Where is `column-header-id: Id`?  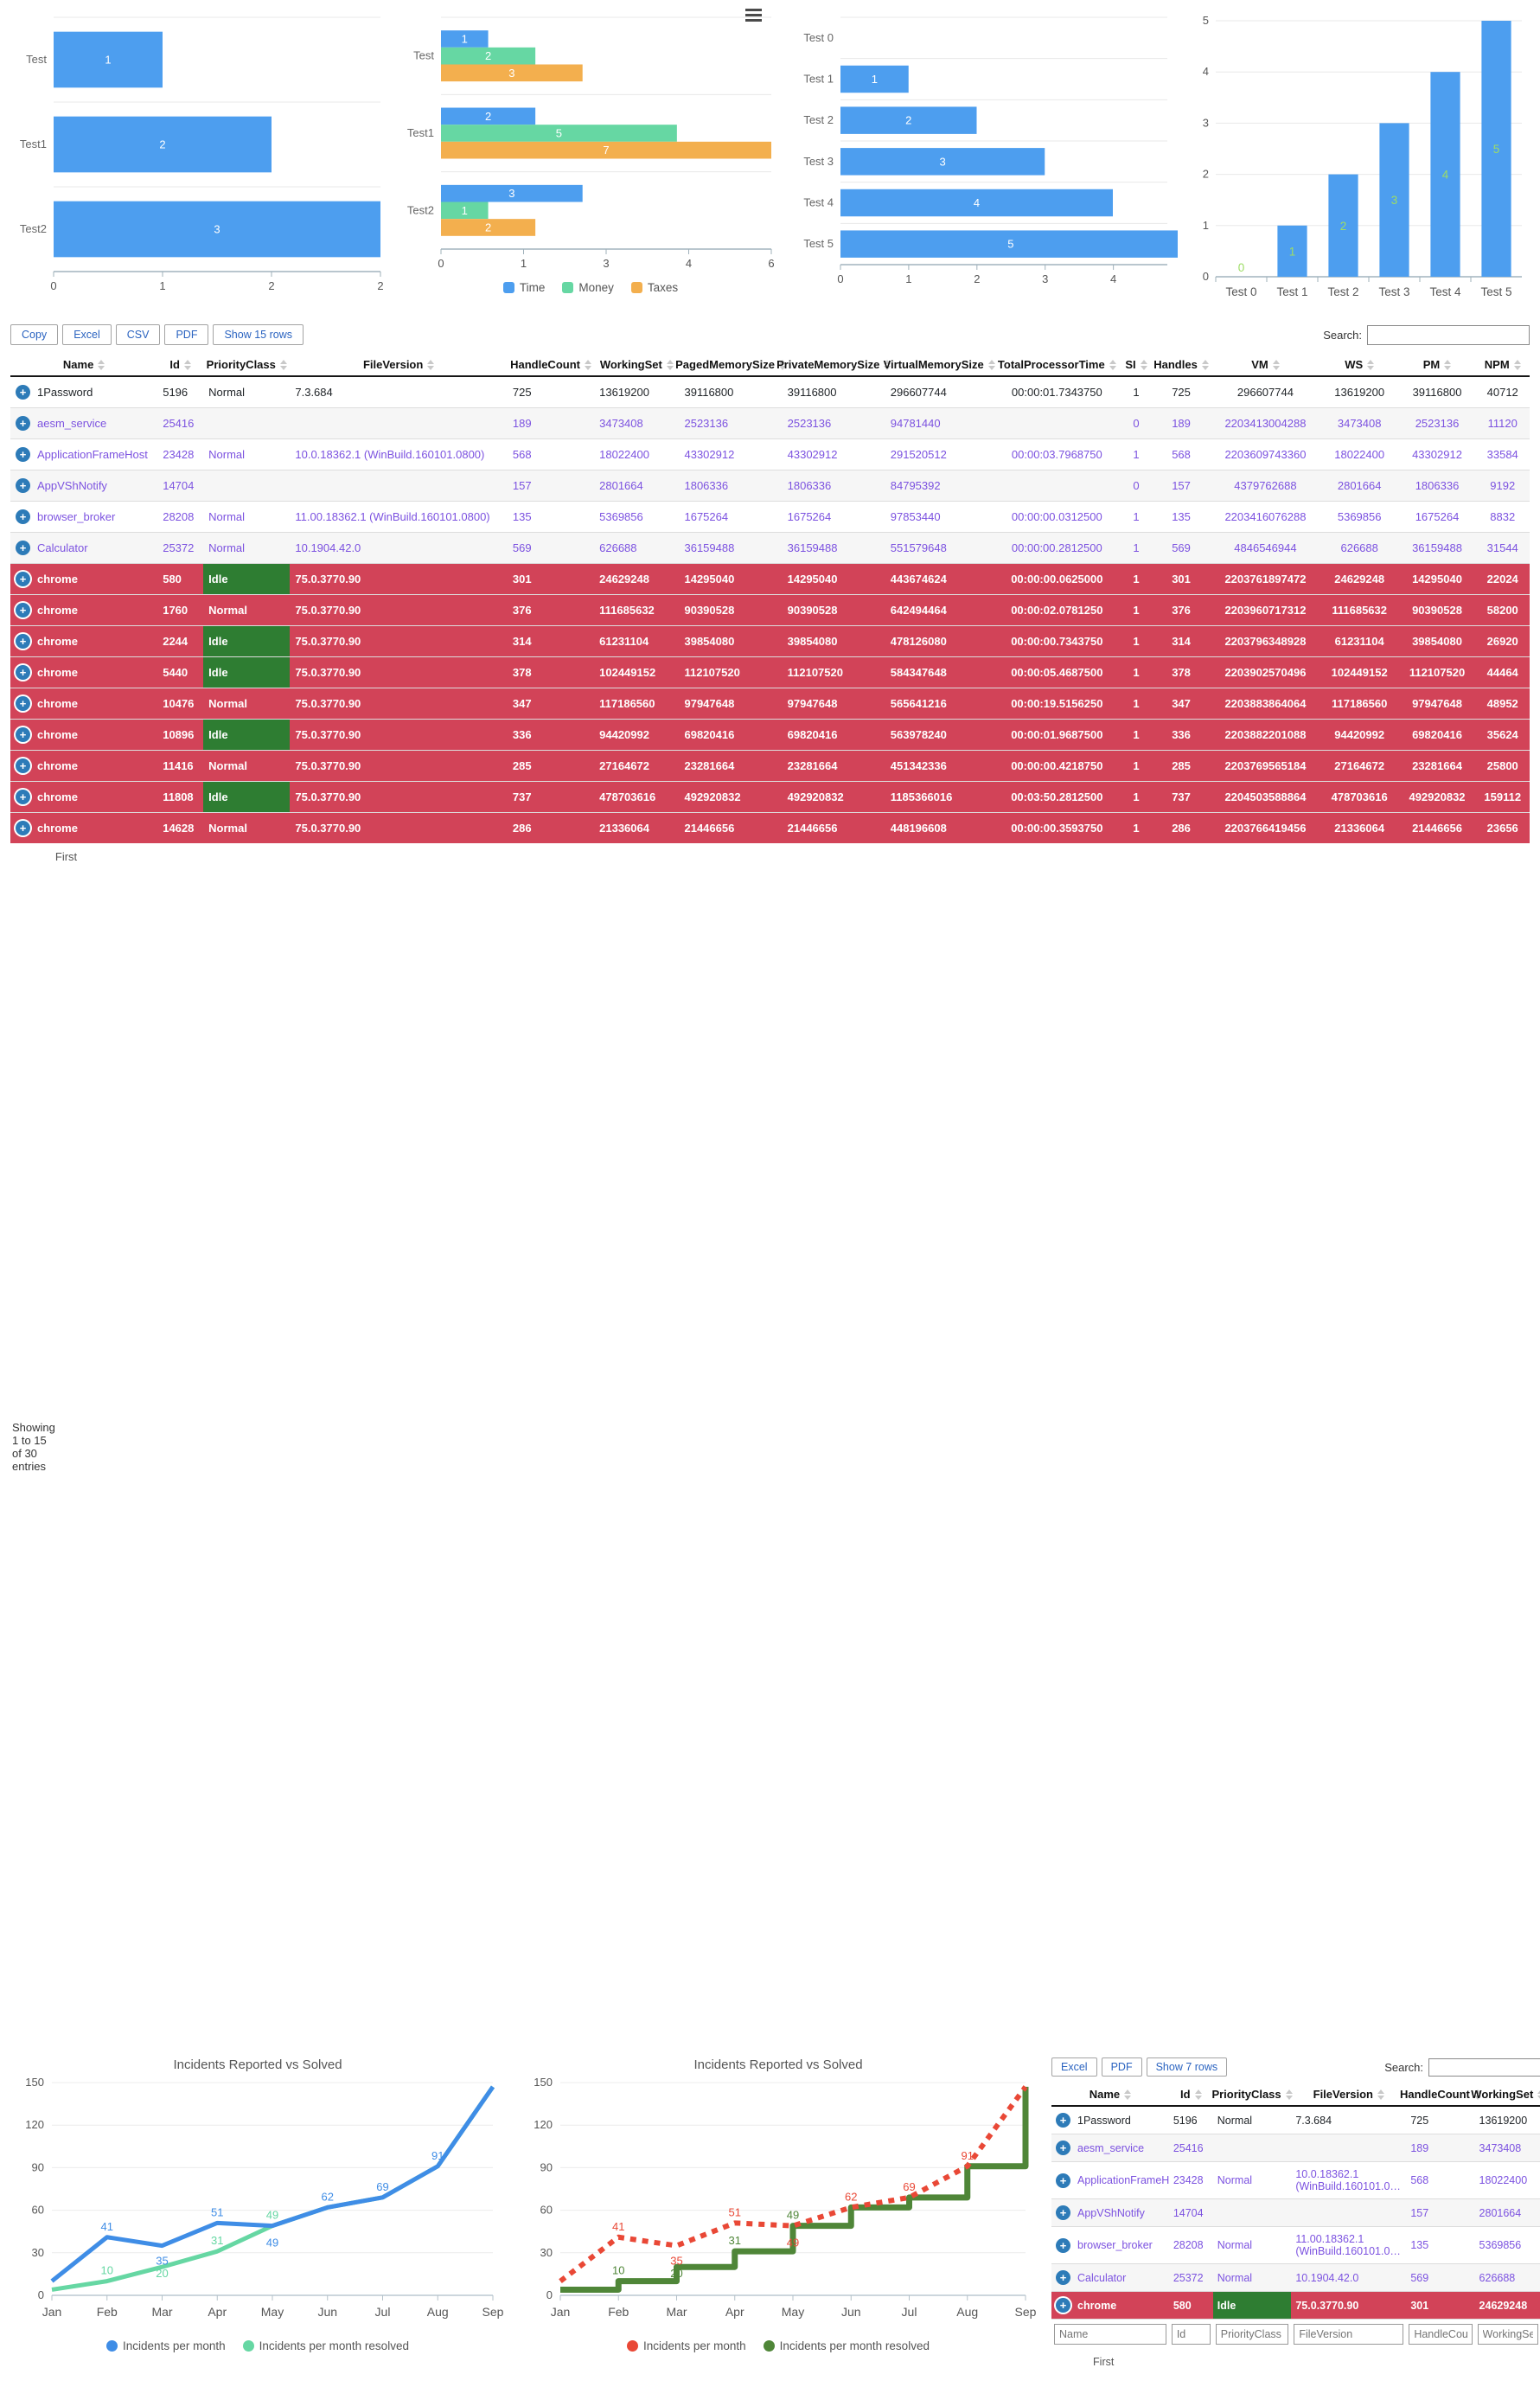
column-header-id: Id is located at coordinates (180, 366).